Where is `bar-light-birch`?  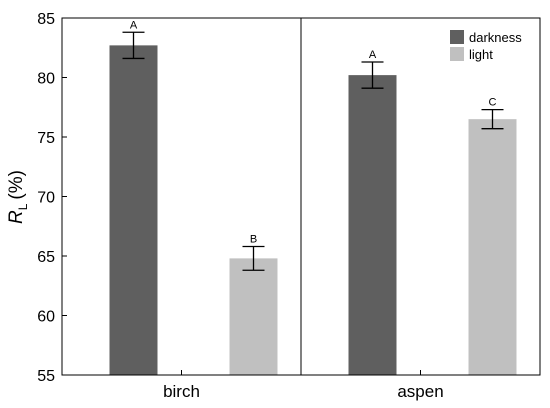
bar-light-birch is located at coordinates (253, 316).